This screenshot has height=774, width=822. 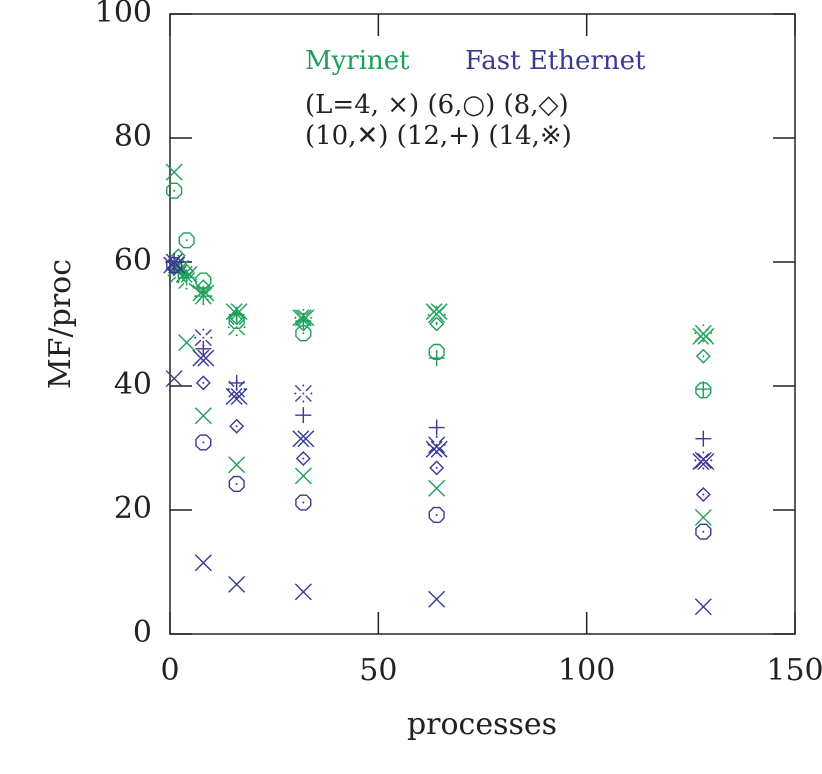 I want to click on y-axis-label: MF/proc, so click(x=60, y=324).